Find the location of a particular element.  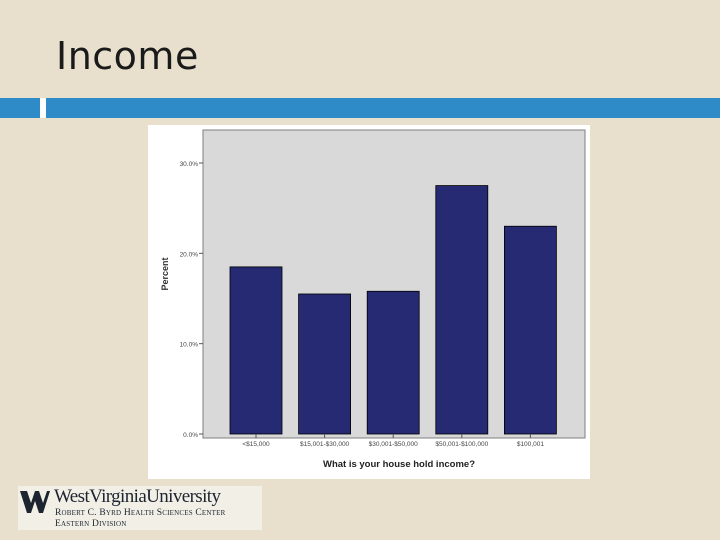

x-axis-label: What is your house hold income? is located at coordinates (399, 464).